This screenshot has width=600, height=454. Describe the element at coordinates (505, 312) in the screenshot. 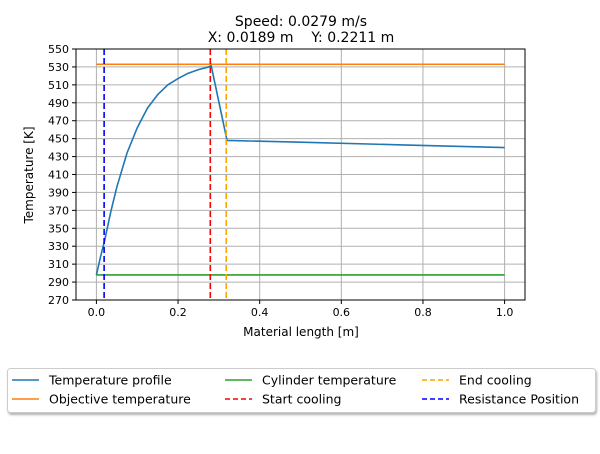

I see `x-tick-label: 1.0` at that location.